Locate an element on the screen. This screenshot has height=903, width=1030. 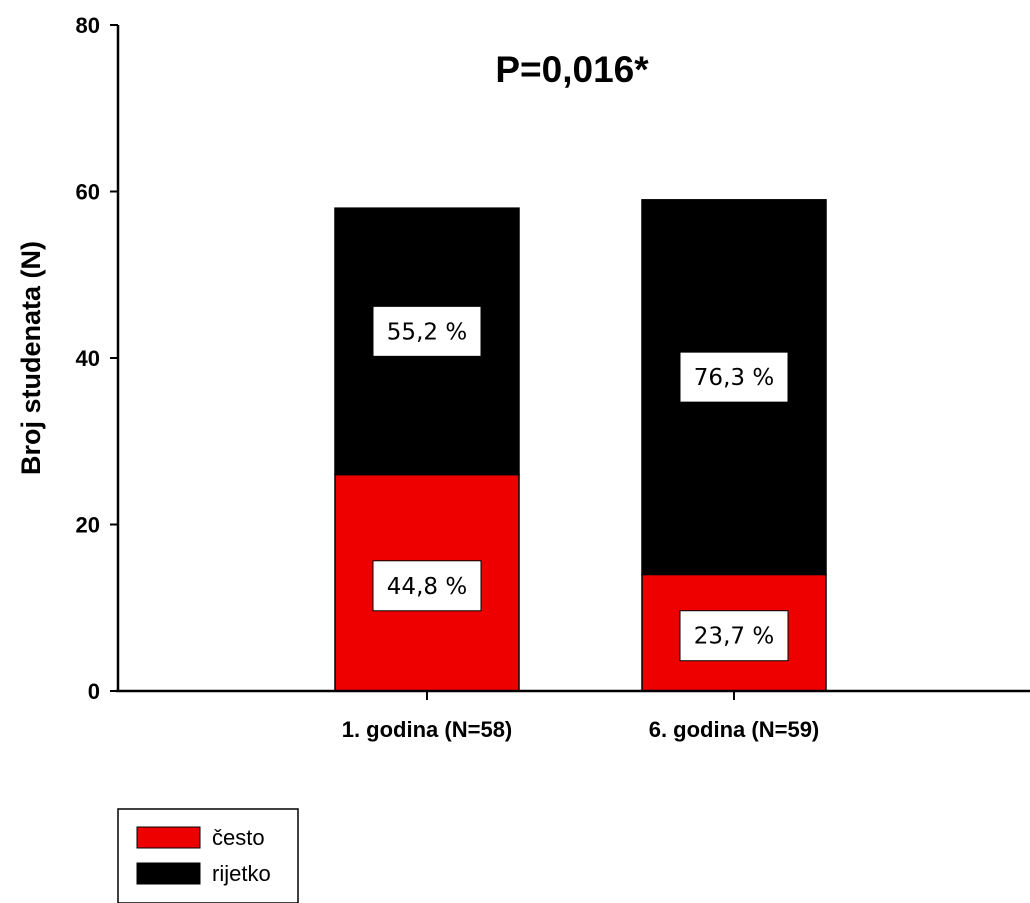
legend: često rijetko is located at coordinates (208, 855).